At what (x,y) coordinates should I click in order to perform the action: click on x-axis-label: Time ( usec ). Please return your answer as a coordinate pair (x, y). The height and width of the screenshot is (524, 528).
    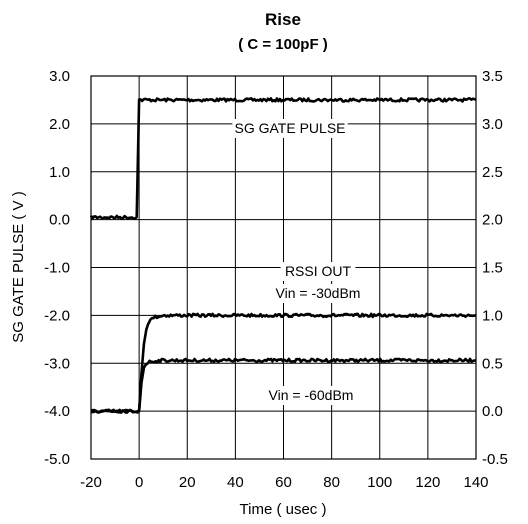
    Looking at the image, I should click on (283, 509).